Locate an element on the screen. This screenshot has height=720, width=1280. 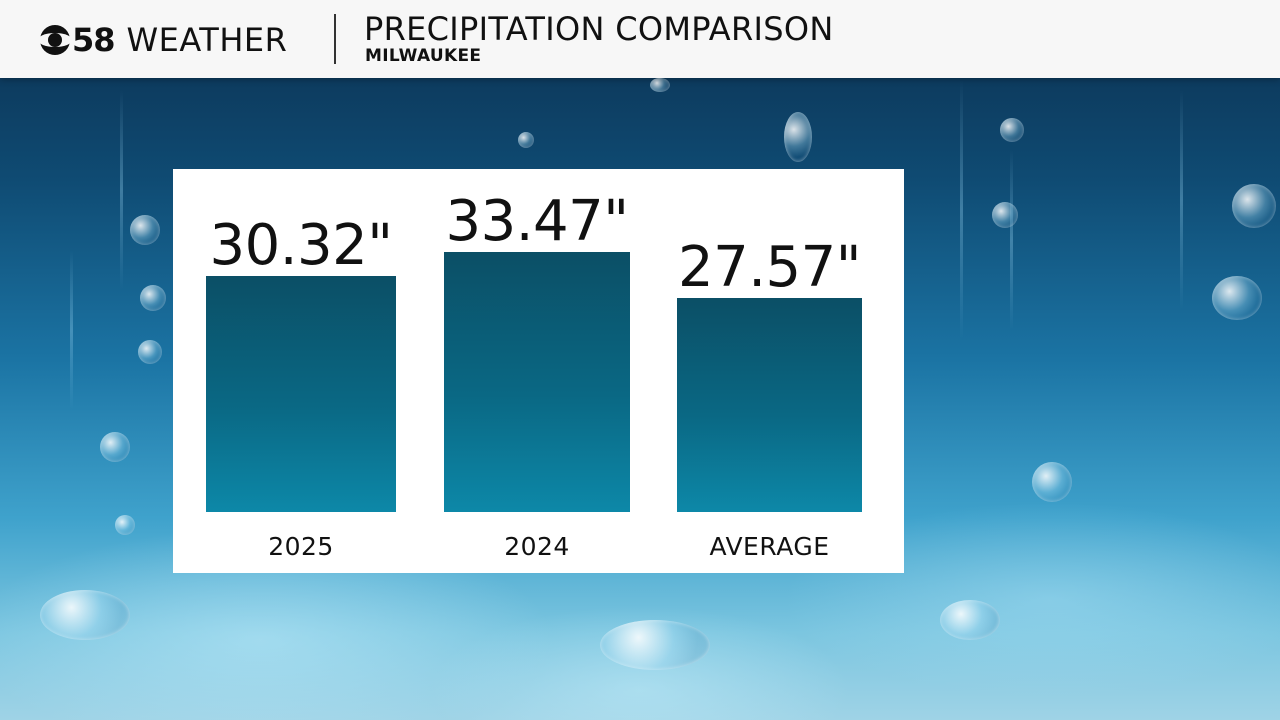
page-subtitle: MILWAUKEE is located at coordinates (423, 56).